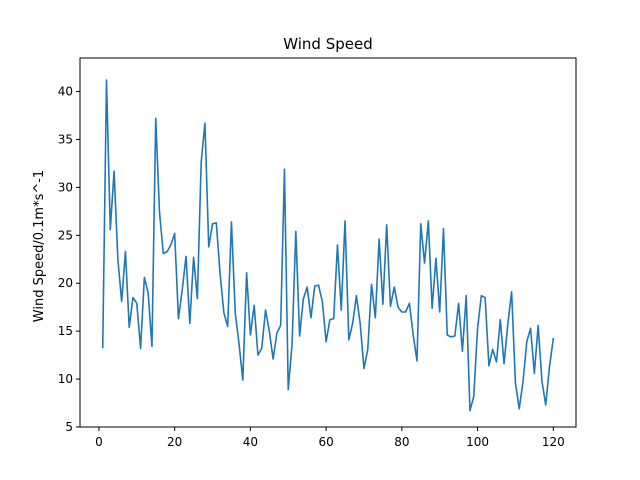  I want to click on y-tick-label: 35, so click(65, 139).